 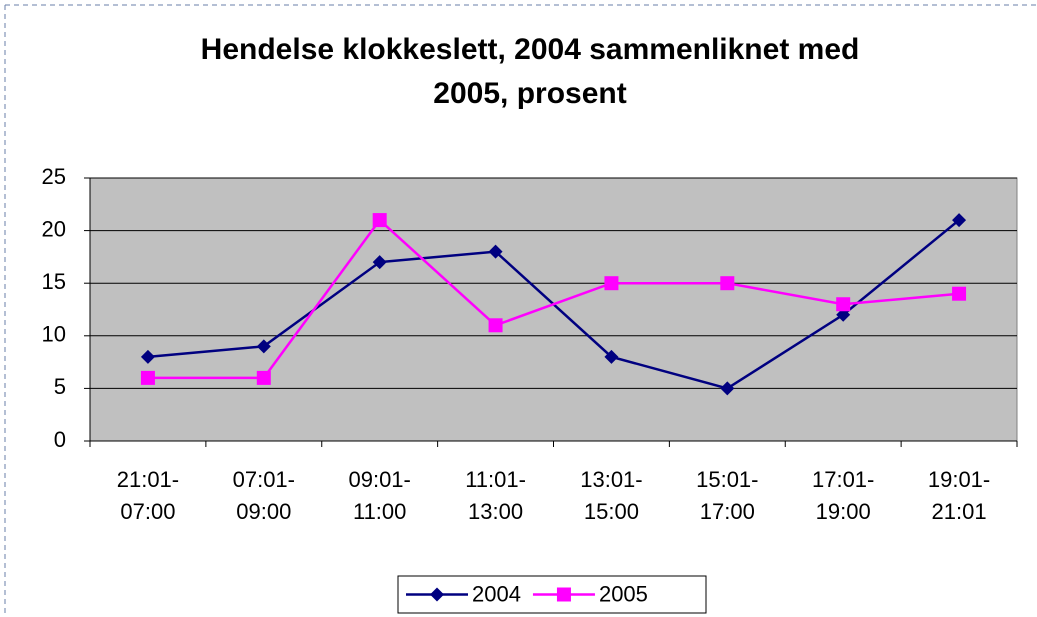 What do you see at coordinates (379, 495) in the screenshot?
I see `x-tick-label: 09:01-11:00` at bounding box center [379, 495].